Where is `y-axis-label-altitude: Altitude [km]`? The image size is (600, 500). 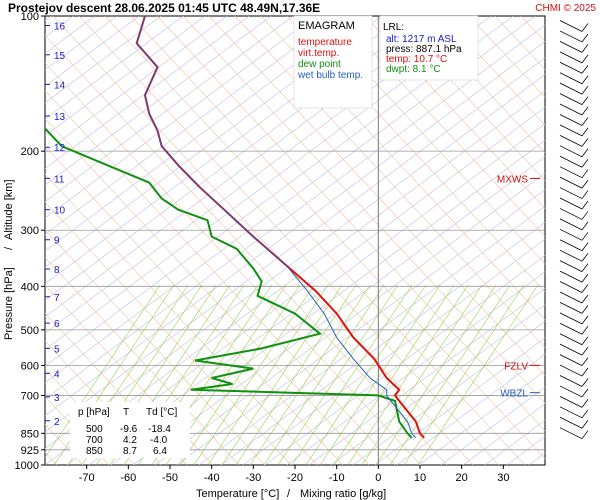 y-axis-label-altitude: Altitude [km] is located at coordinates (9, 209).